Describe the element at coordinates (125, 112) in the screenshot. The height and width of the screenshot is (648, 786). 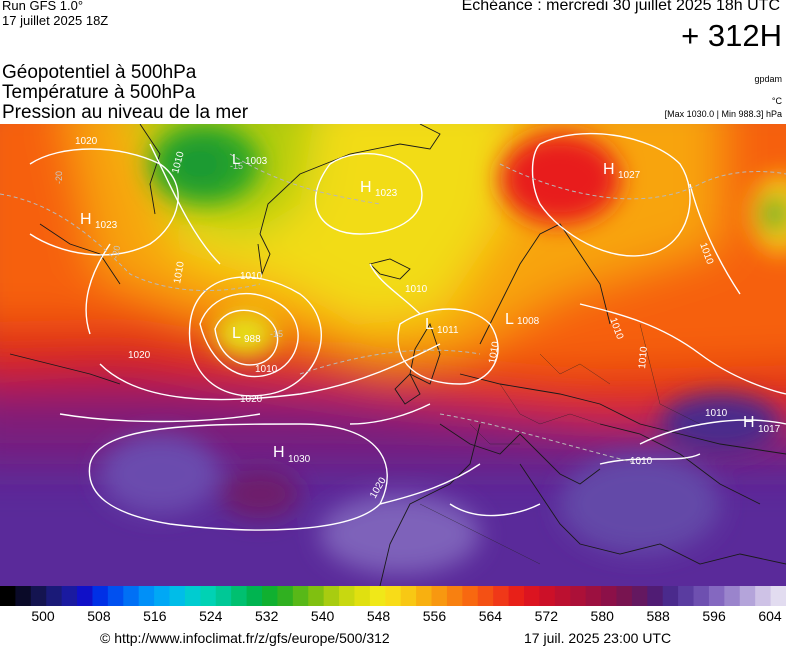
I see `parameter-mslp: Pression au niveau de la mer` at that location.